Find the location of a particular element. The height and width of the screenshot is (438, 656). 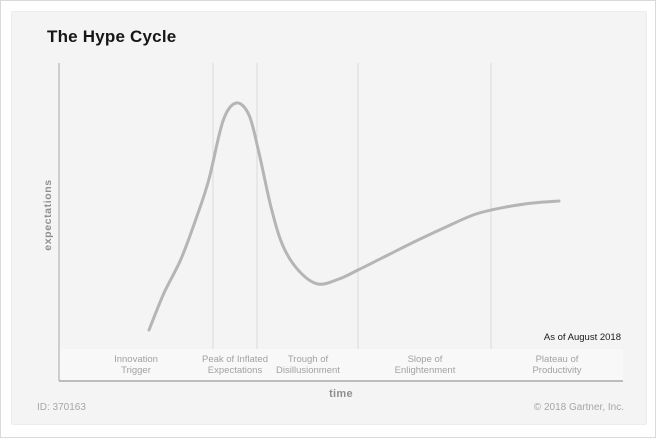

phase-label-slope-of-enlightenment: Slope of Enlightenment is located at coordinates (425, 365).